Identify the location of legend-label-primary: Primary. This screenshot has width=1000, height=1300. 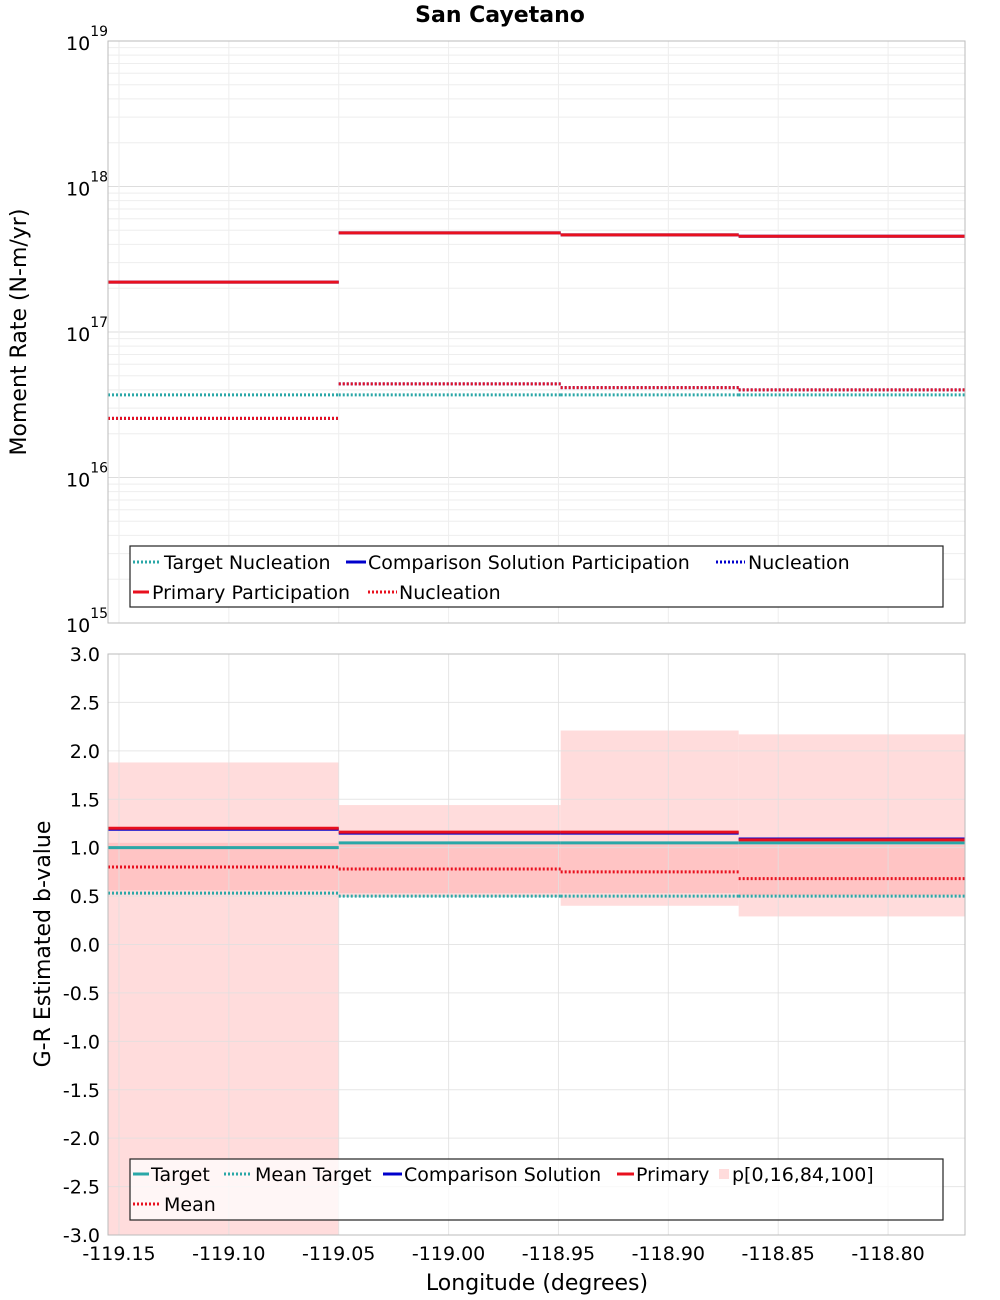
(672, 1175).